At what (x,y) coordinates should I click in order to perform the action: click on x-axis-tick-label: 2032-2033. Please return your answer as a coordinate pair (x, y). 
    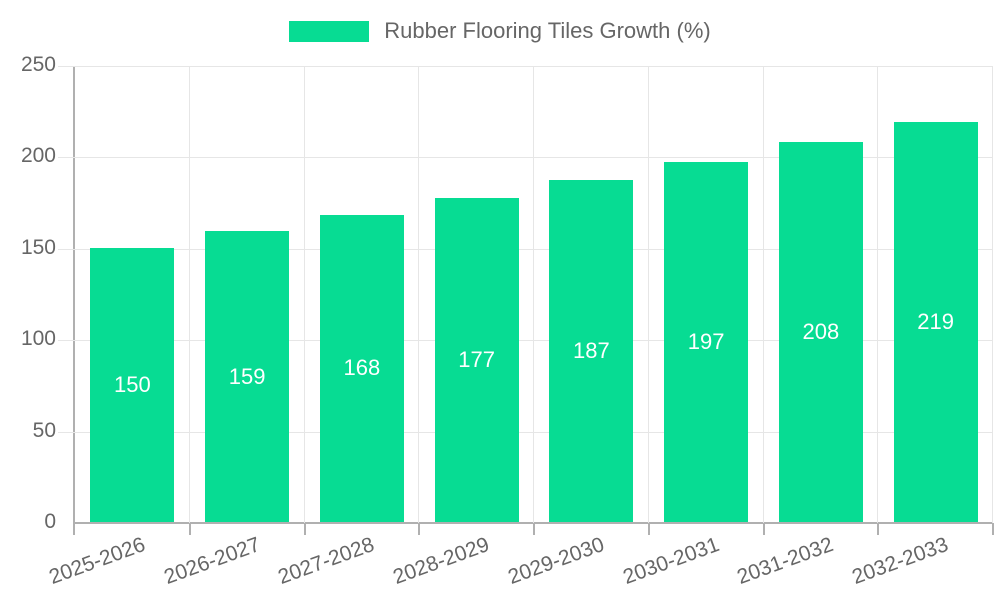
    Looking at the image, I should click on (900, 561).